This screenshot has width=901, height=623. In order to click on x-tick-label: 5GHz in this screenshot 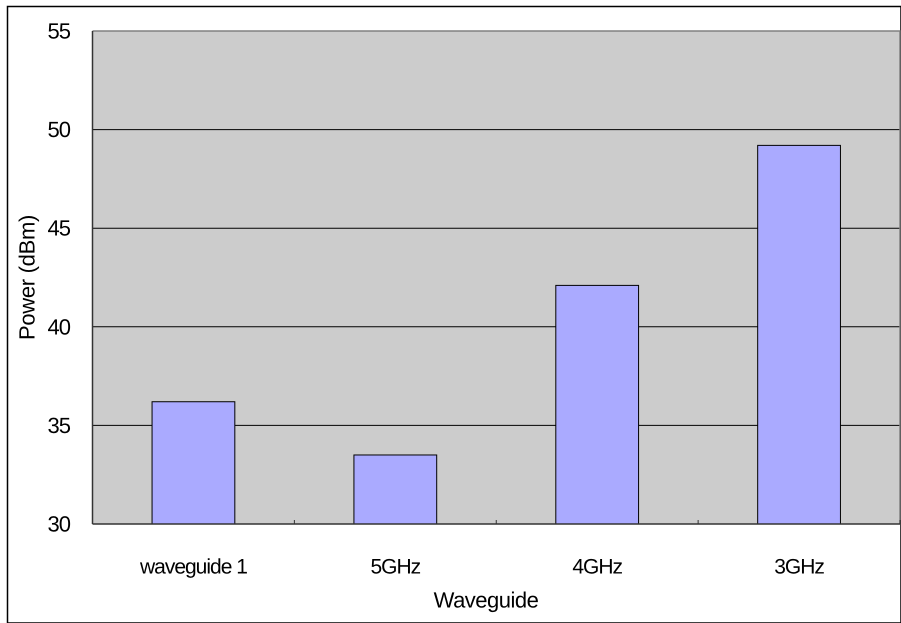, I will do `click(395, 567)`.